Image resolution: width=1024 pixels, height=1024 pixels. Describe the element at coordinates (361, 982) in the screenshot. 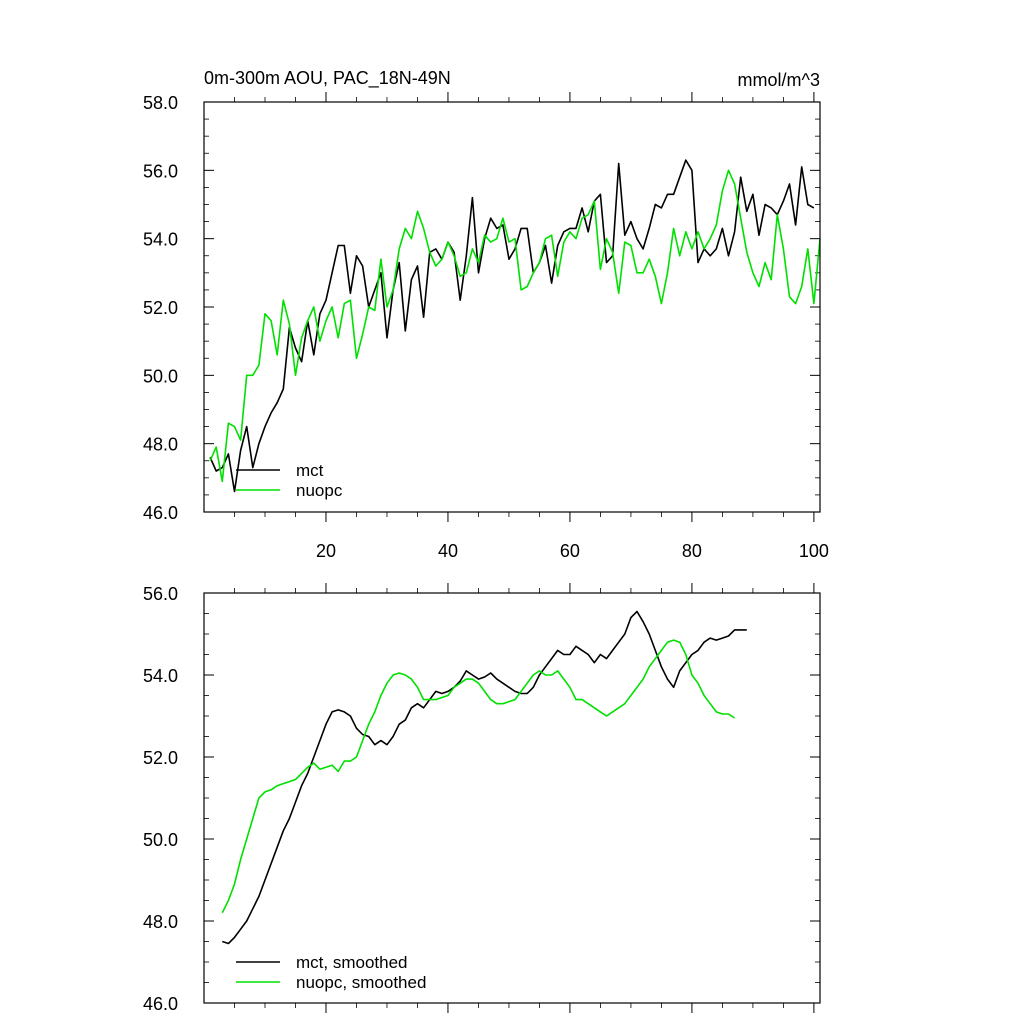

I see `legend-label: nuopc, smoothed` at that location.